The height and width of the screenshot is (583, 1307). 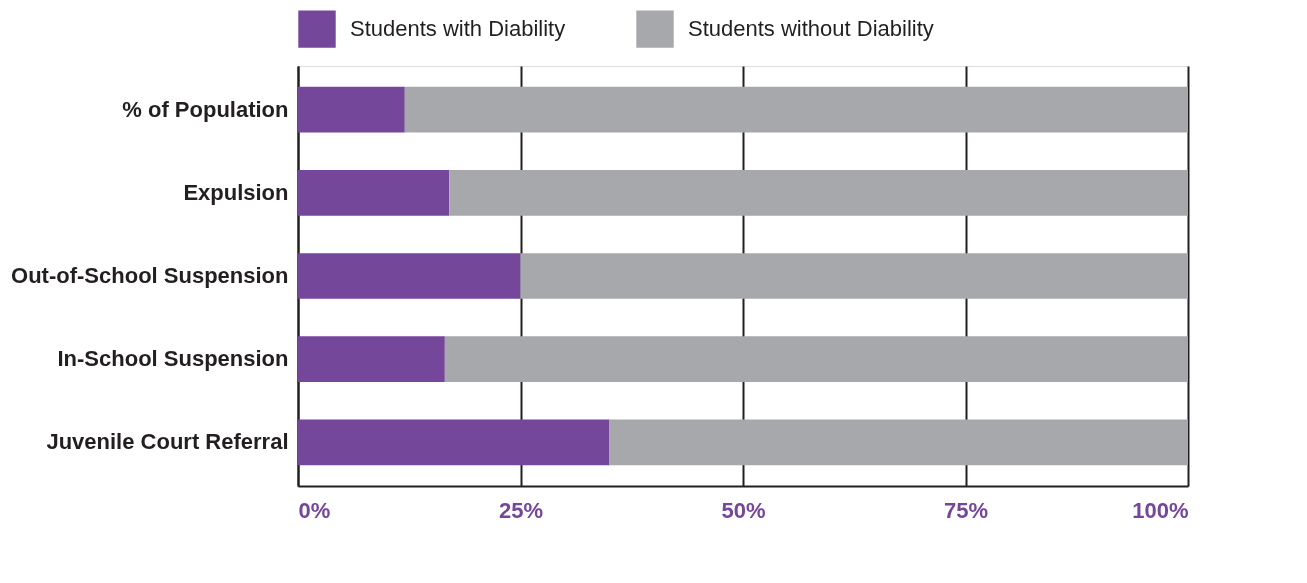 What do you see at coordinates (458, 29) in the screenshot?
I see `legend-label: Students with Diability` at bounding box center [458, 29].